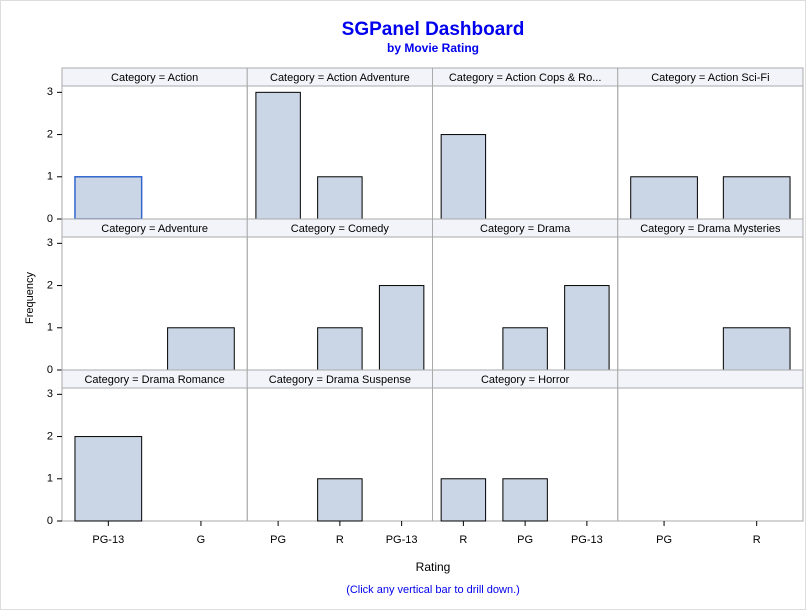  Describe the element at coordinates (201, 540) in the screenshot. I see `x-tick-label: G` at that location.